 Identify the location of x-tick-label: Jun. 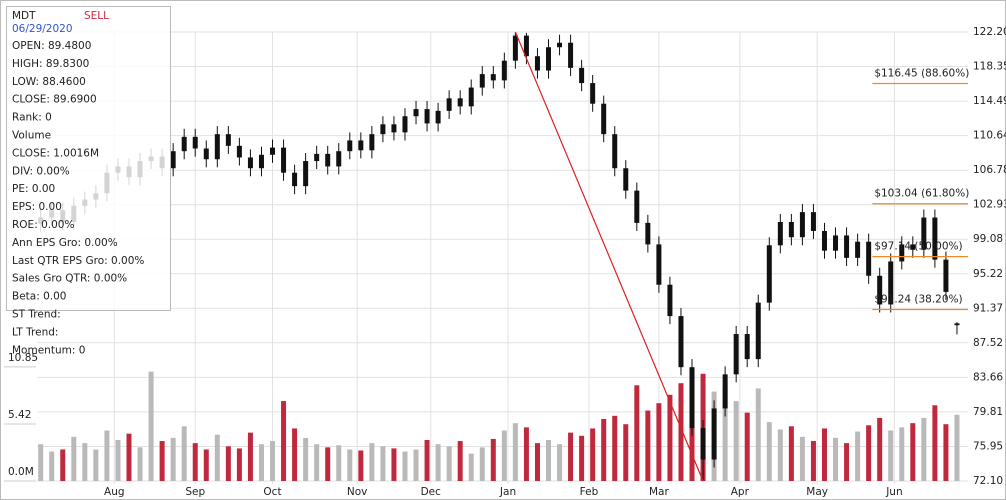
(893, 492).